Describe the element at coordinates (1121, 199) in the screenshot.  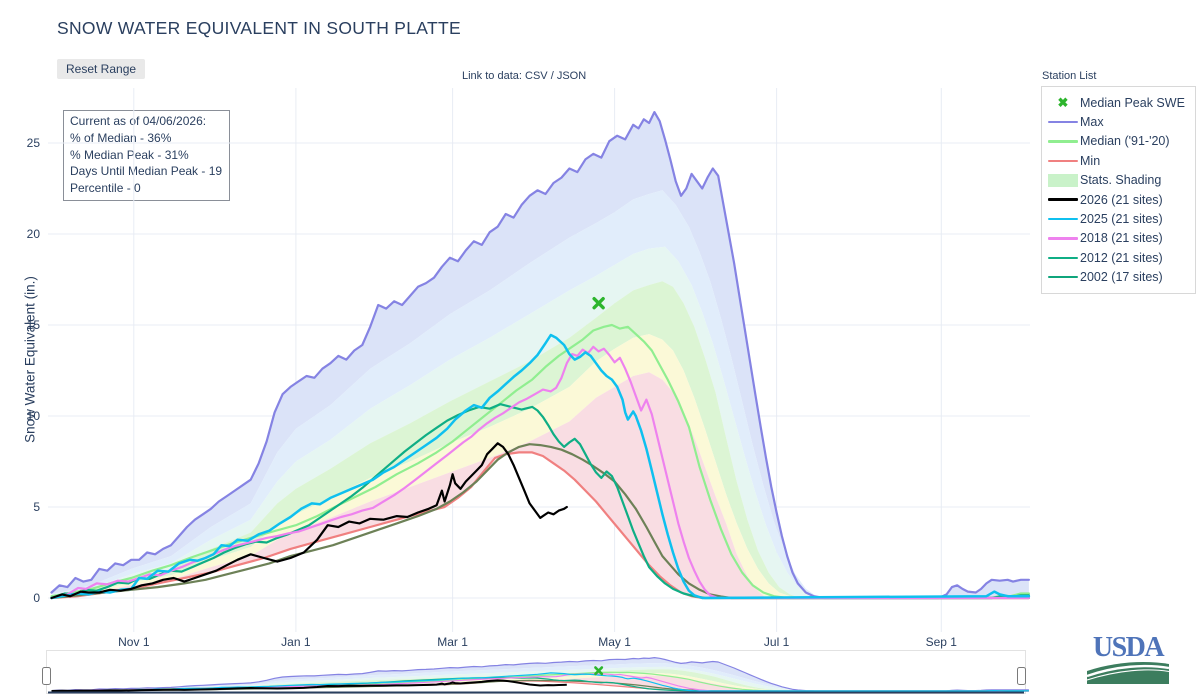
I see `legend-label: 2026 (21 sites)` at that location.